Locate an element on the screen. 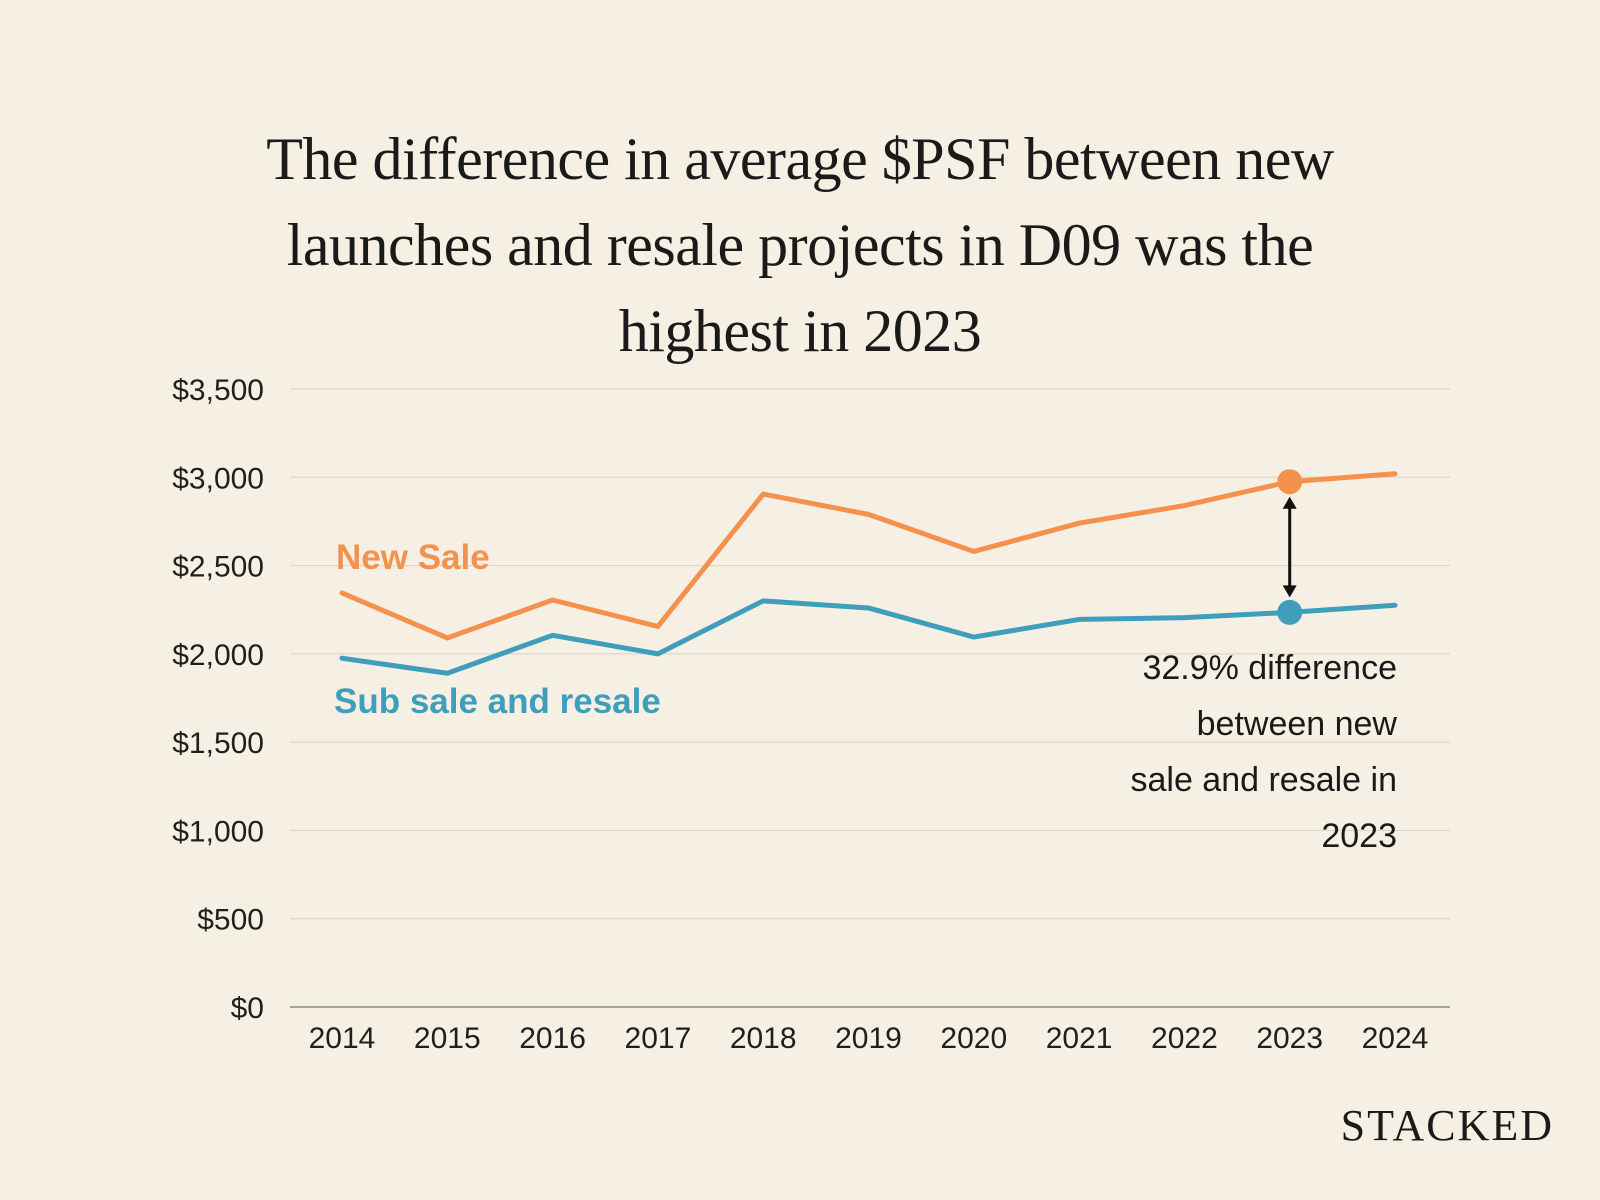 The width and height of the screenshot is (1600, 1200). x-tick-label: 2019 is located at coordinates (868, 1038).